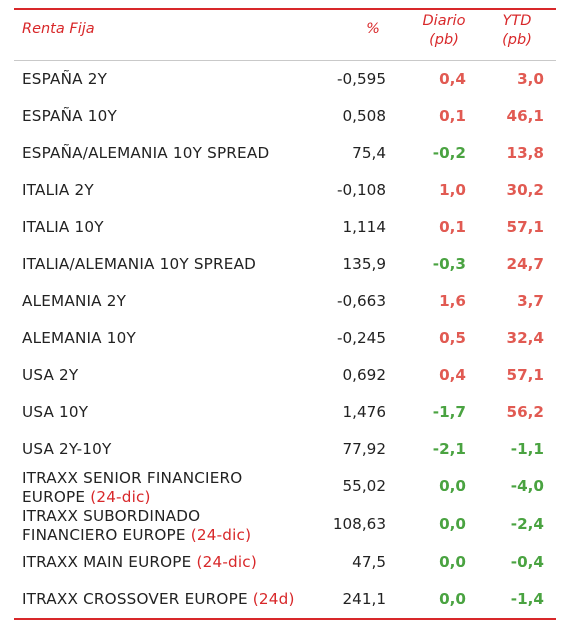 The height and width of the screenshot is (632, 574). What do you see at coordinates (50, 375) in the screenshot?
I see `row-name: USA 2Y` at bounding box center [50, 375].